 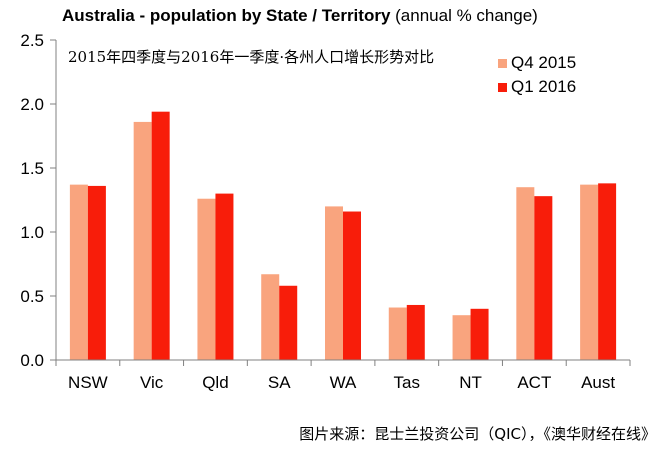 What do you see at coordinates (534, 382) in the screenshot?
I see `x-tick-label-act: ACT` at bounding box center [534, 382].